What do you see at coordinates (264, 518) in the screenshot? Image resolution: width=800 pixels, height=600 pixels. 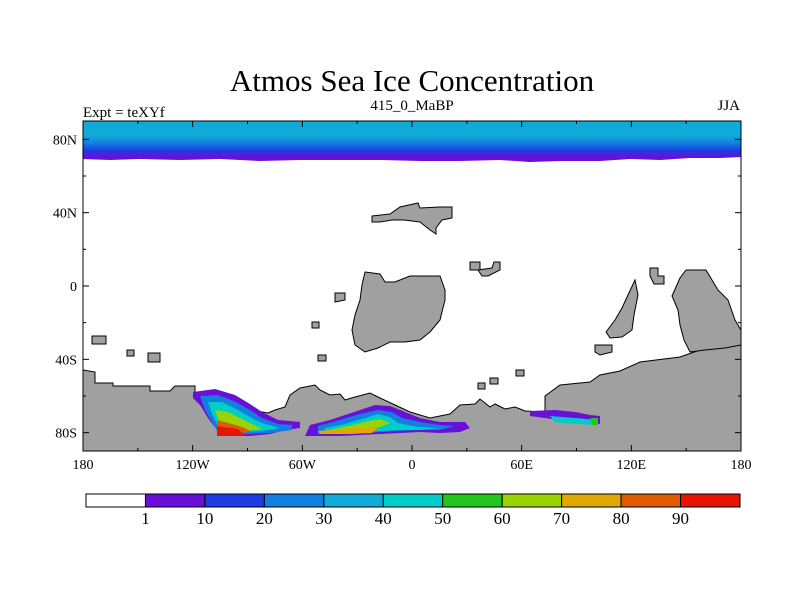 I see `colorbar-label: 20` at bounding box center [264, 518].